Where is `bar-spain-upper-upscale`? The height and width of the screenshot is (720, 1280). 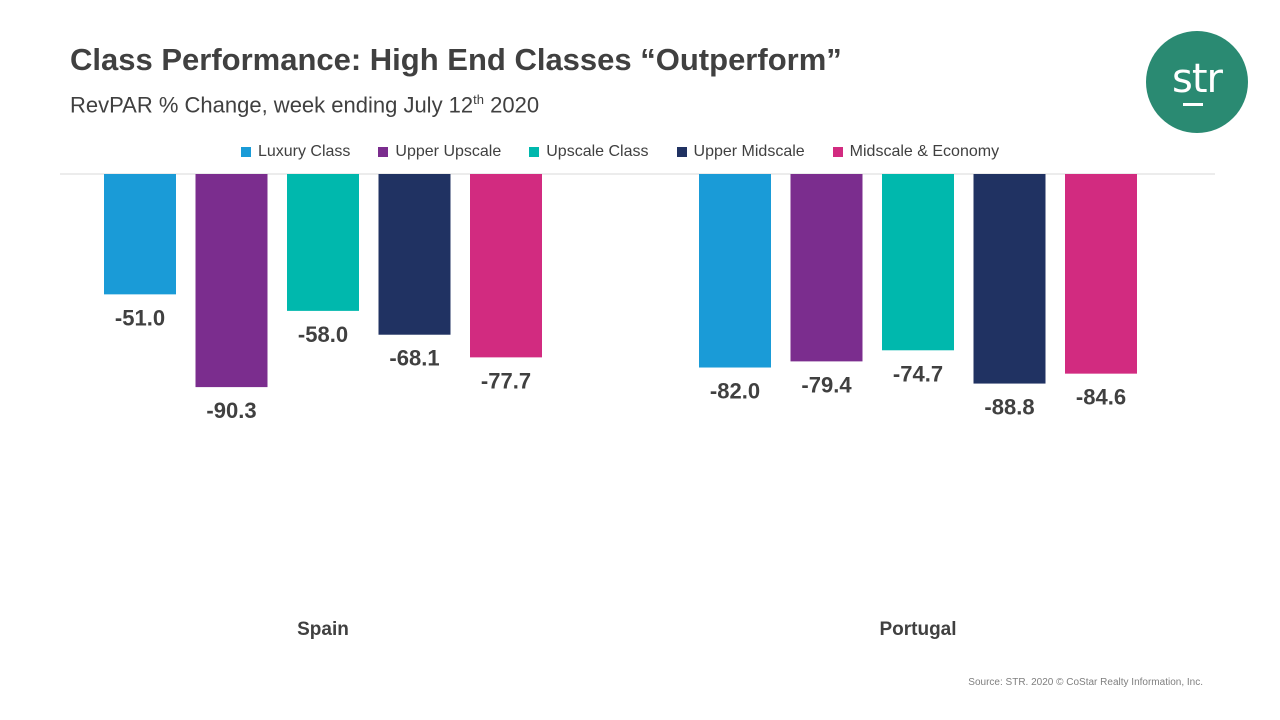
bar-spain-upper-upscale is located at coordinates (231, 281).